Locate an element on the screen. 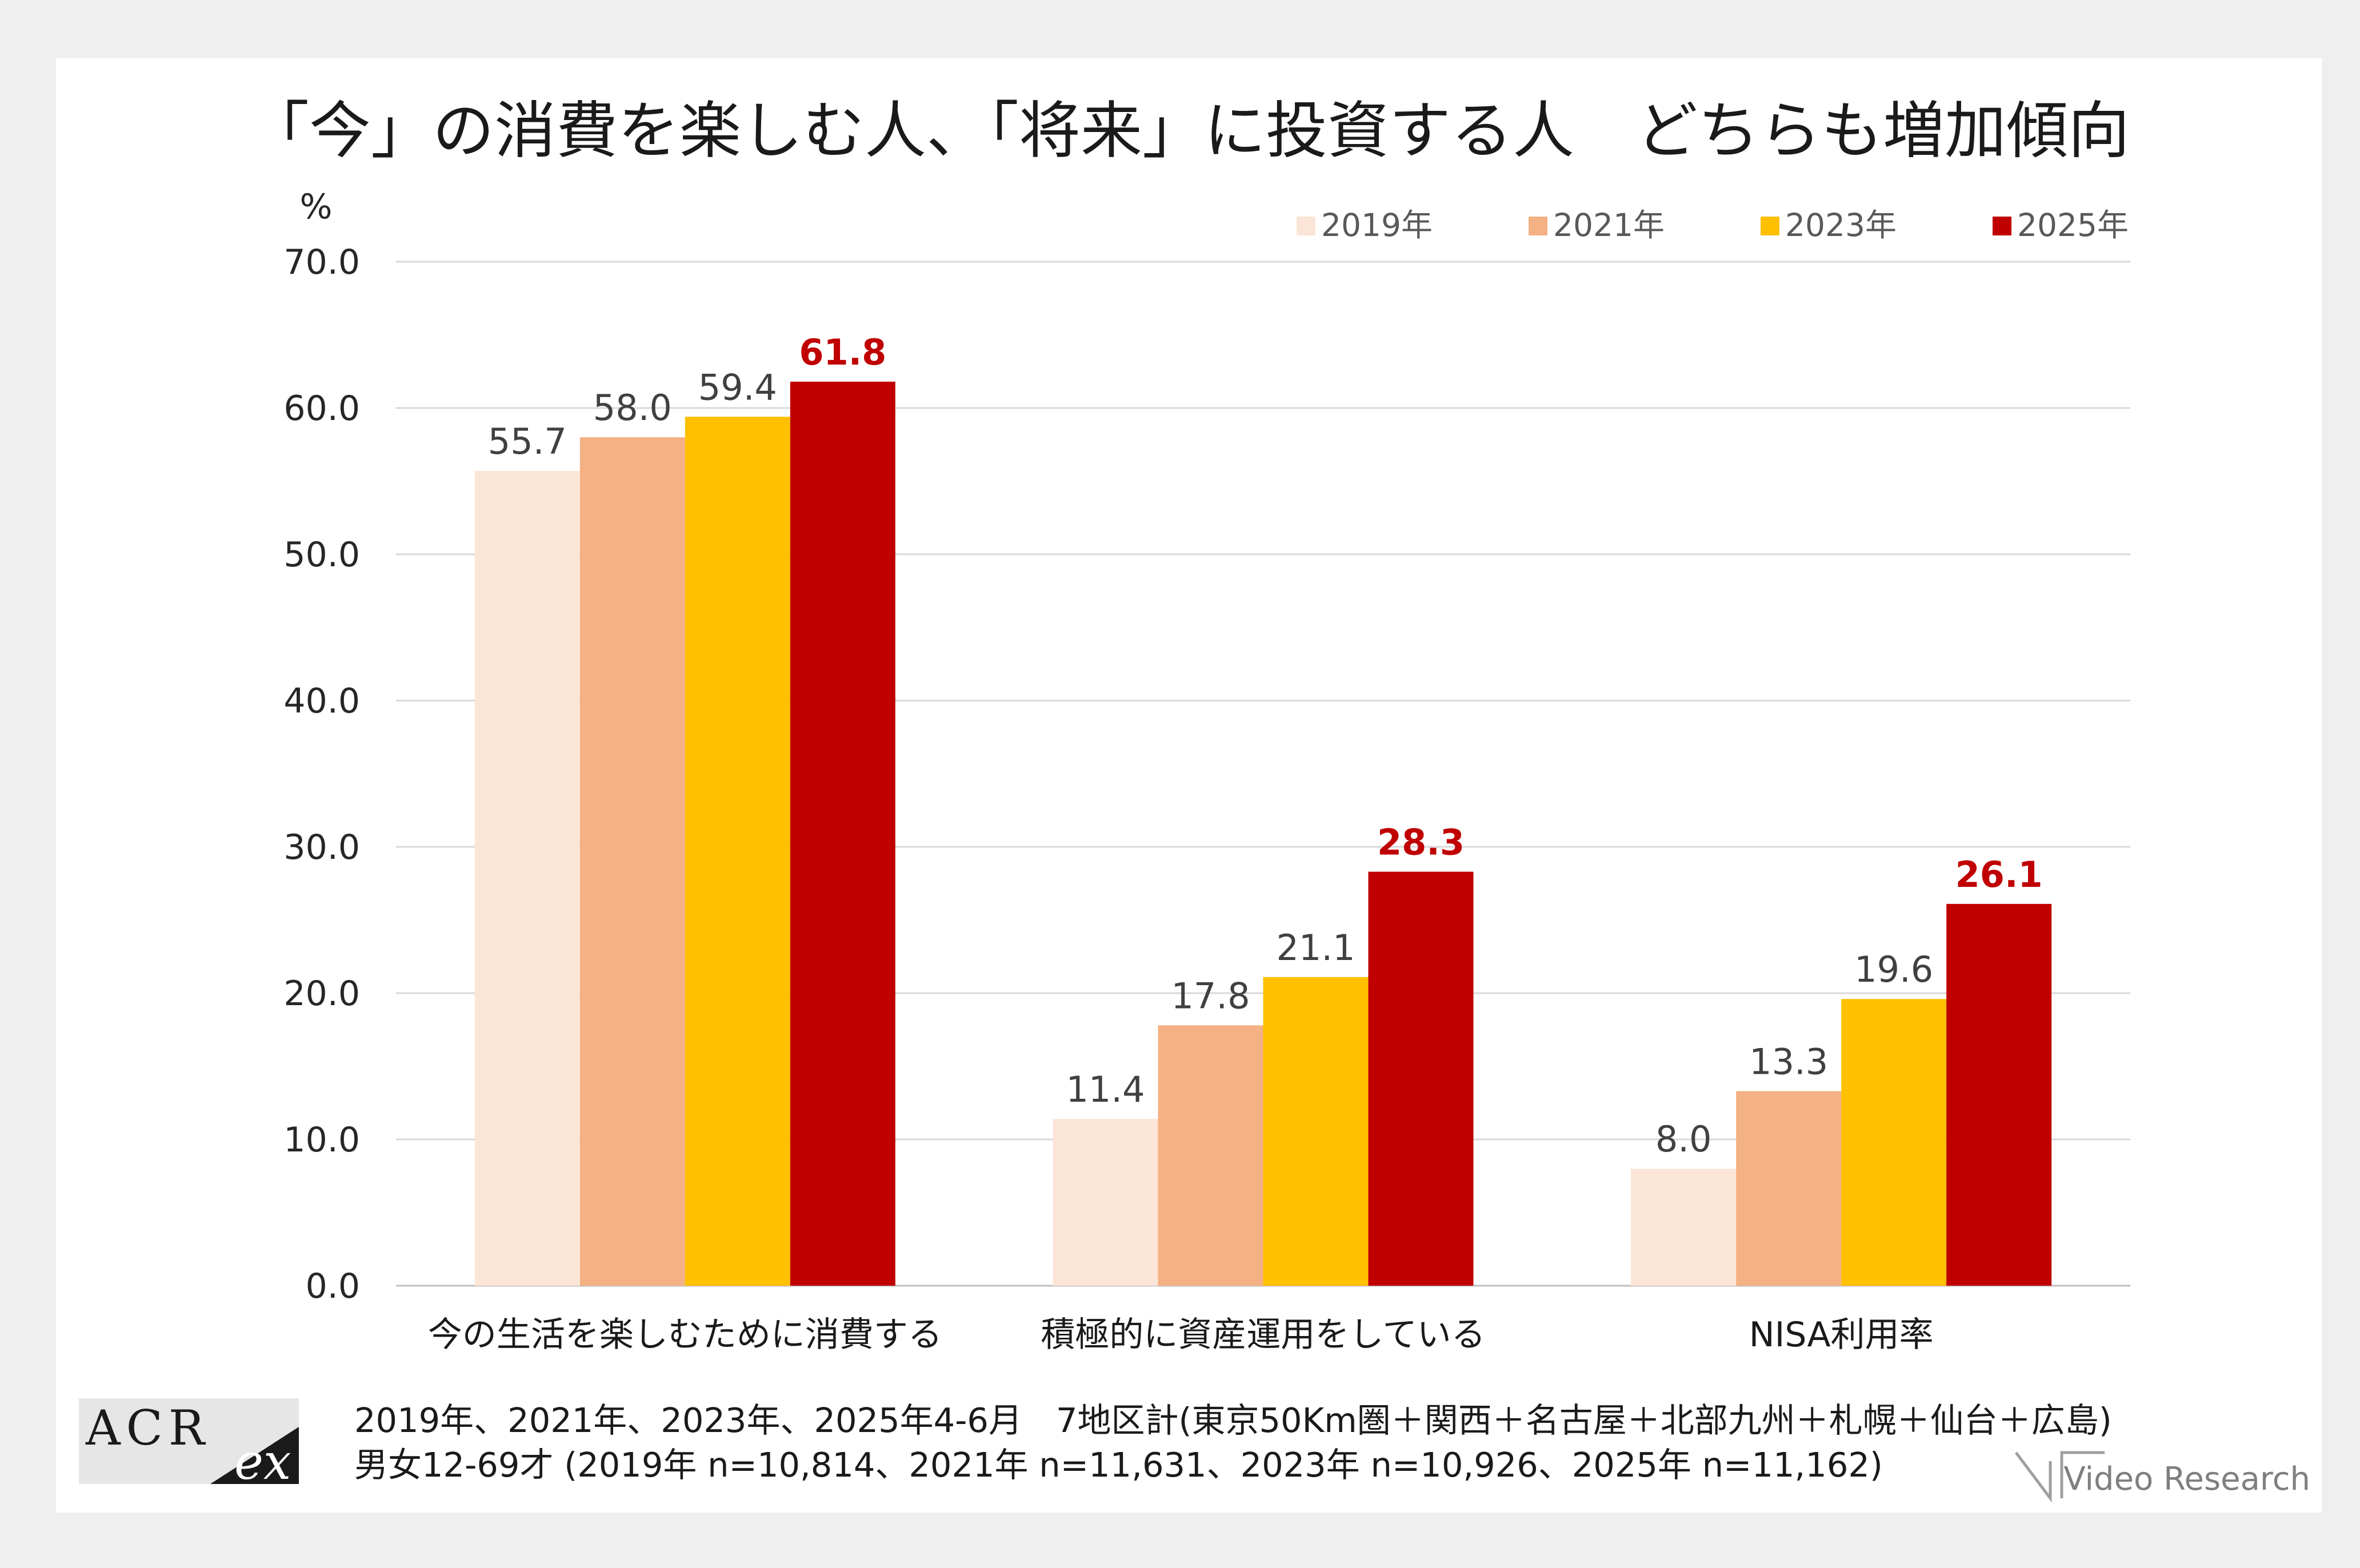  data-label: 11.4 is located at coordinates (1105, 1089).